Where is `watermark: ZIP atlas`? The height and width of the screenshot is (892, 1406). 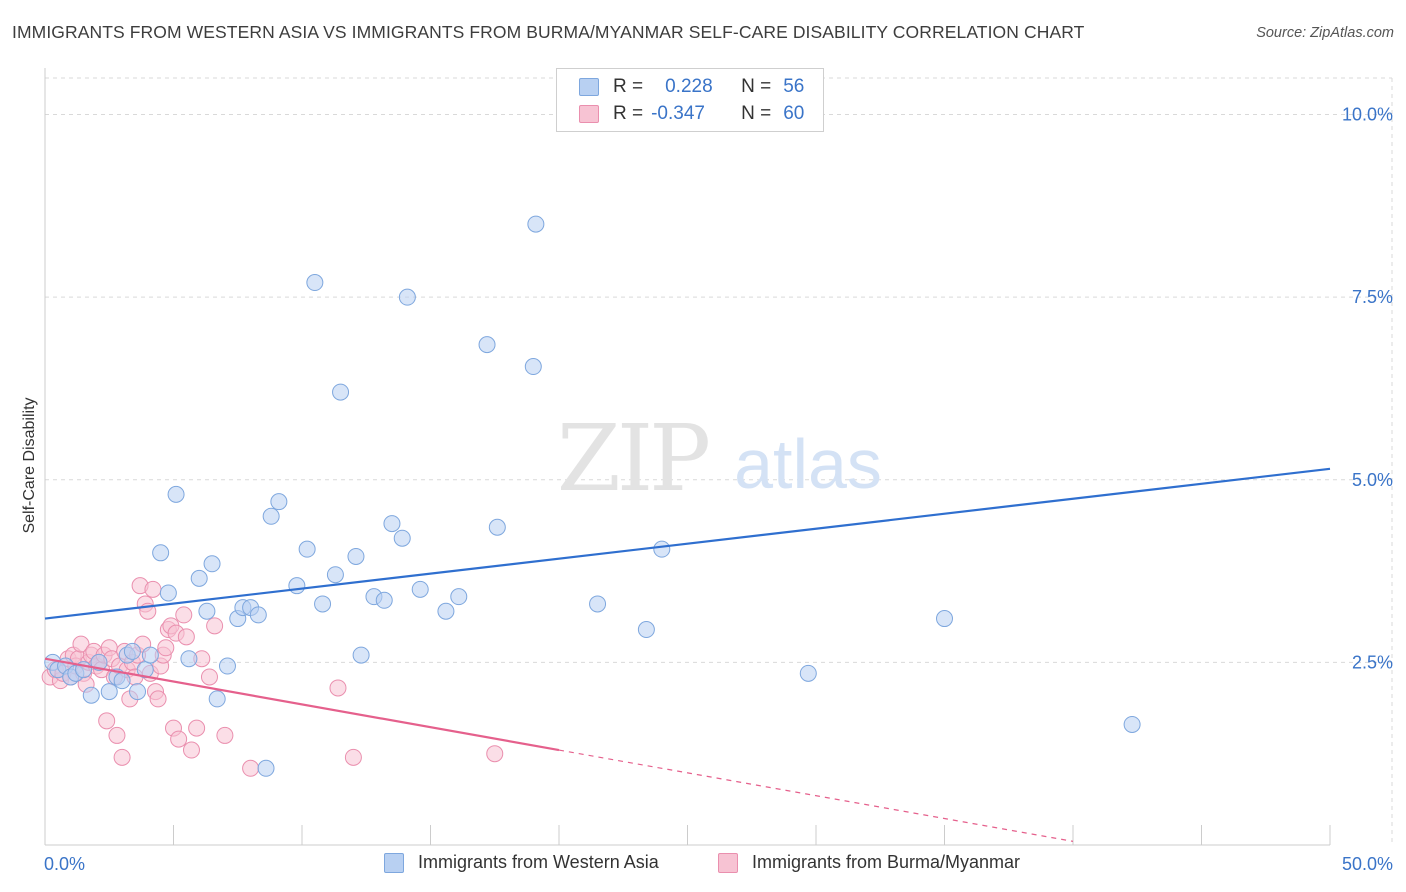
watermark: ZIP atlas is located at coordinates (719, 458).